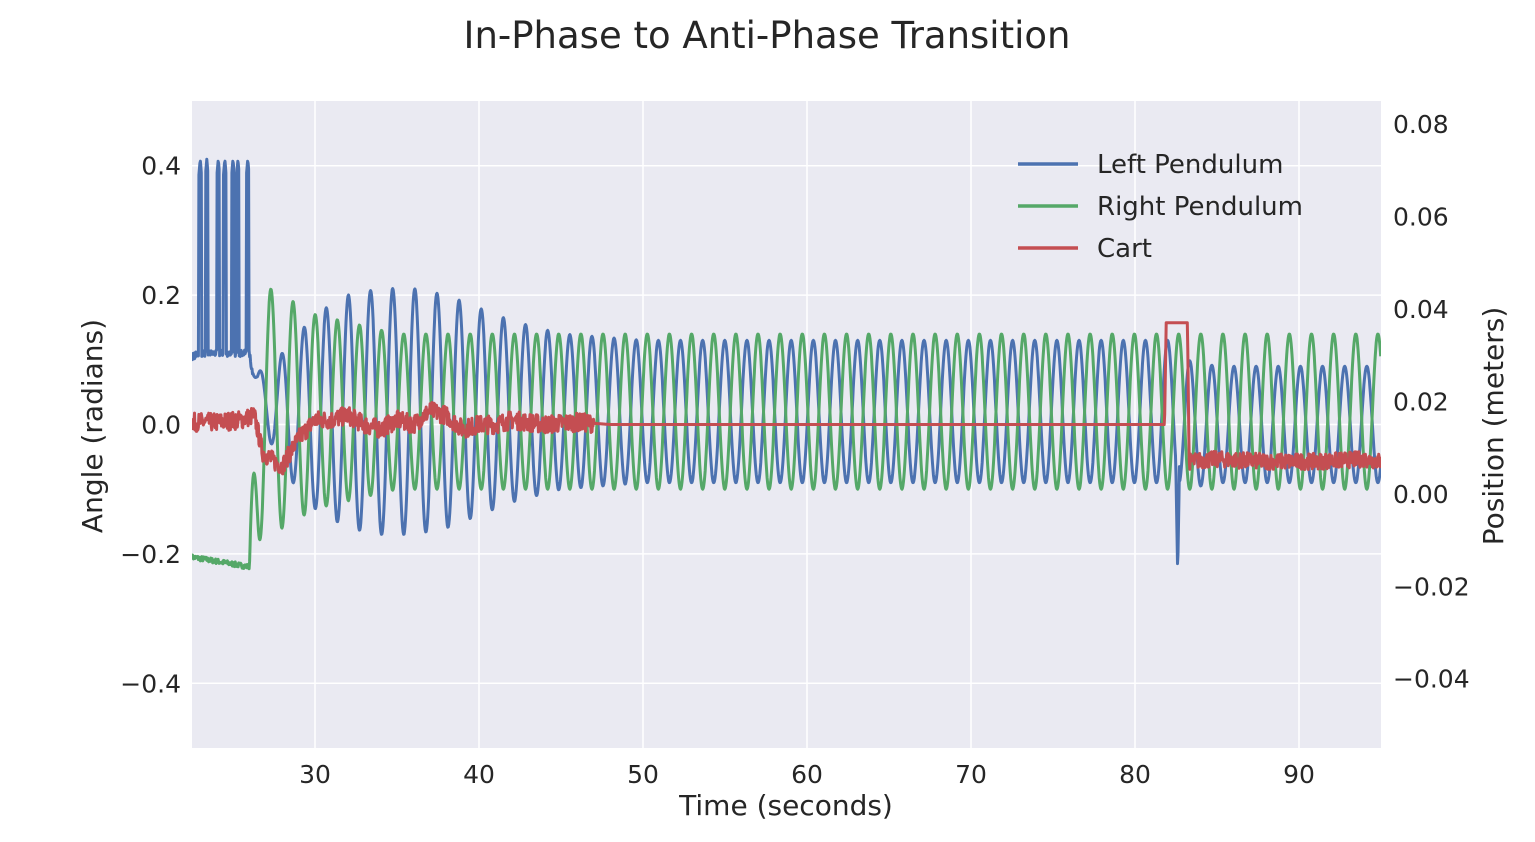 Image resolution: width=1535 pixels, height=842 pixels. What do you see at coordinates (161, 166) in the screenshot?
I see `y-tick-label: 0.4` at bounding box center [161, 166].